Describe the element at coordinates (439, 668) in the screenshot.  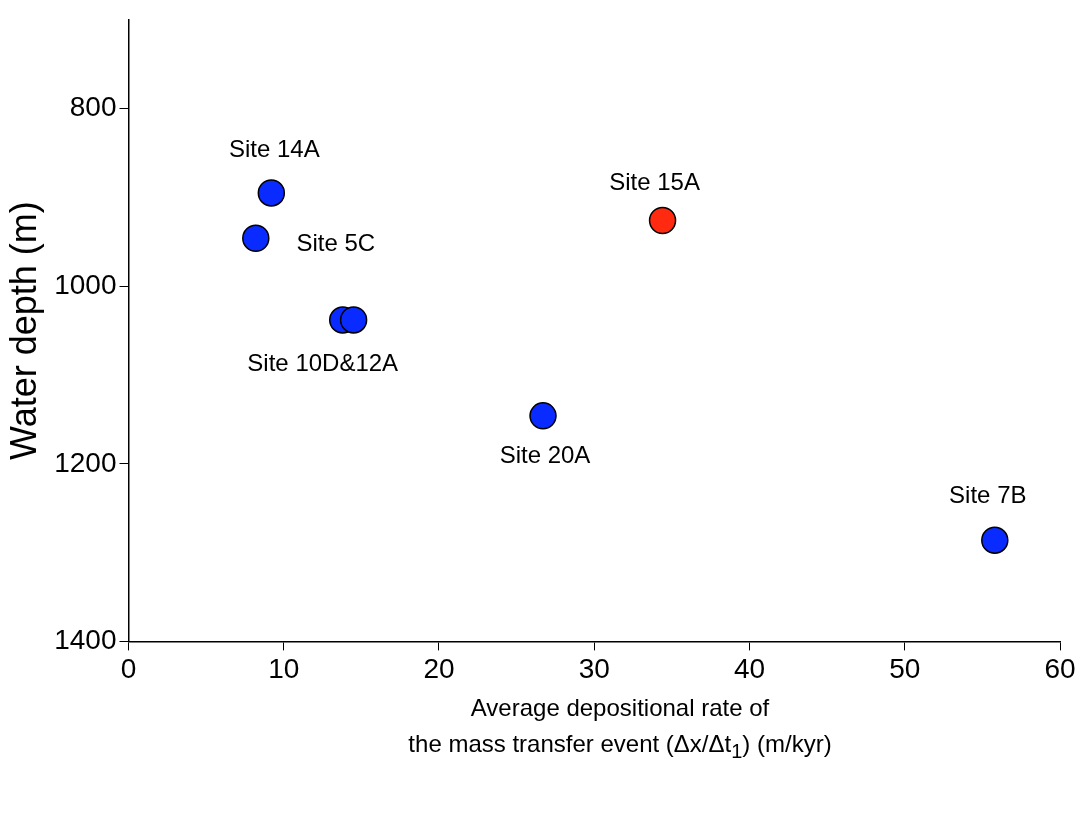
I see `x-tick-label: 20` at that location.